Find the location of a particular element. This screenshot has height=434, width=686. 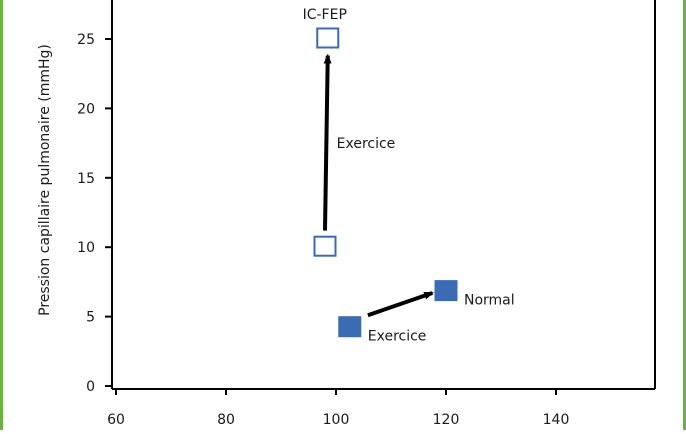

y-tick-label: 10 is located at coordinates (86, 248).